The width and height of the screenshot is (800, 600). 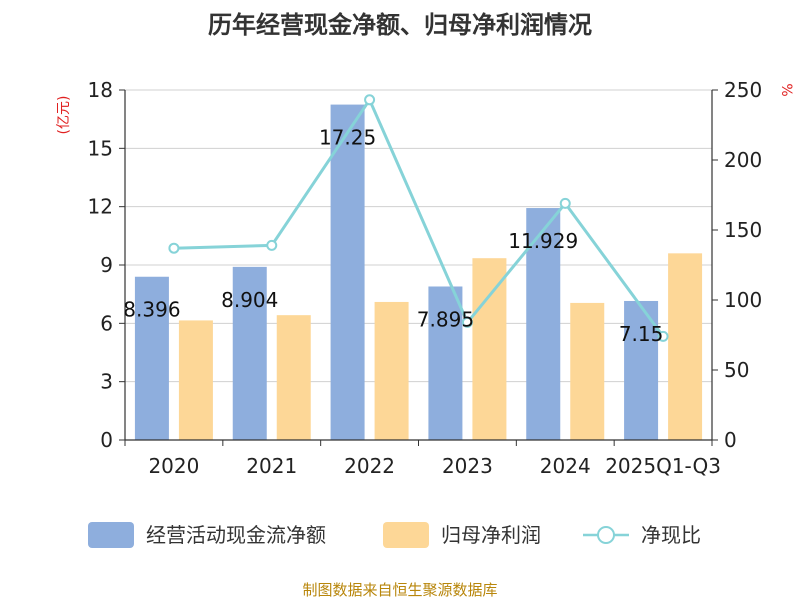 I want to click on right-tick-label: 200, so click(x=743, y=160).